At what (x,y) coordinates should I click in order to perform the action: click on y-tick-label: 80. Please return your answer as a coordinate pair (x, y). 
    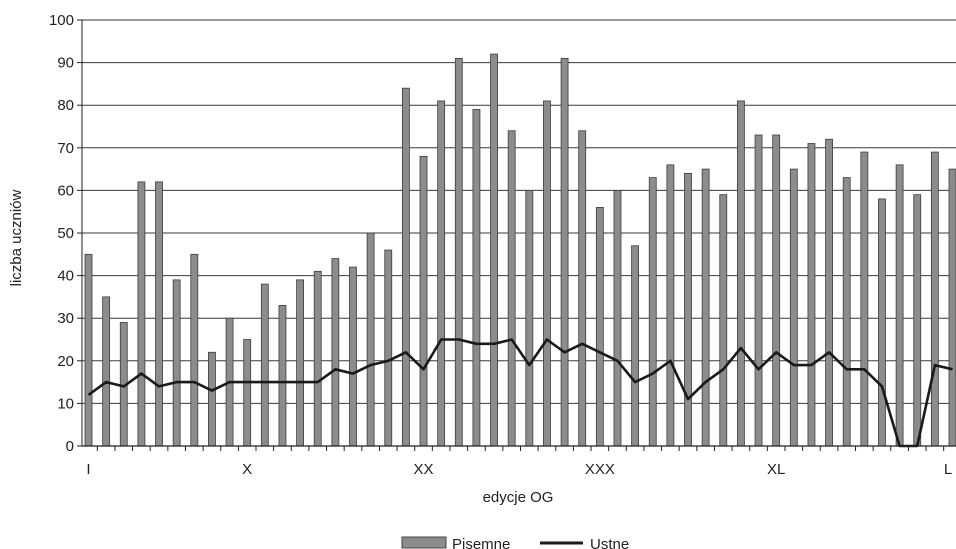
    Looking at the image, I should click on (65, 105).